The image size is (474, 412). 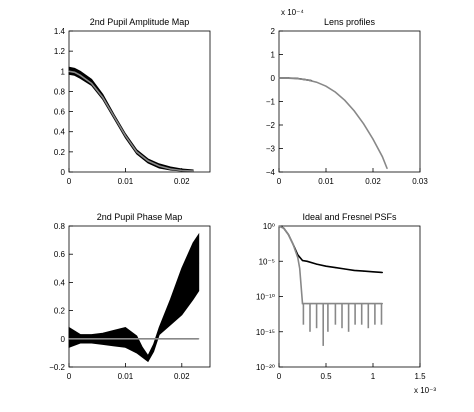 What do you see at coordinates (140, 217) in the screenshot?
I see `chart-title: 2nd Pupil Phase Map` at bounding box center [140, 217].